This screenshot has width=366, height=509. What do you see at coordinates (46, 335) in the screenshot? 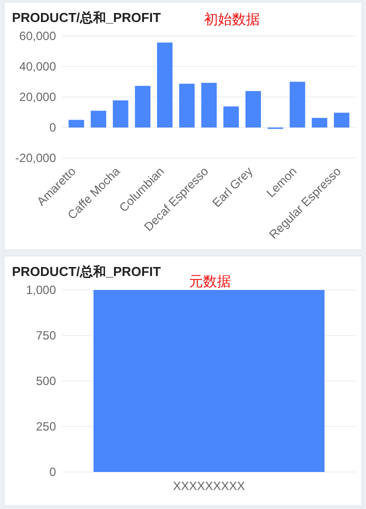
I see `y-tick-label: 750` at bounding box center [46, 335].